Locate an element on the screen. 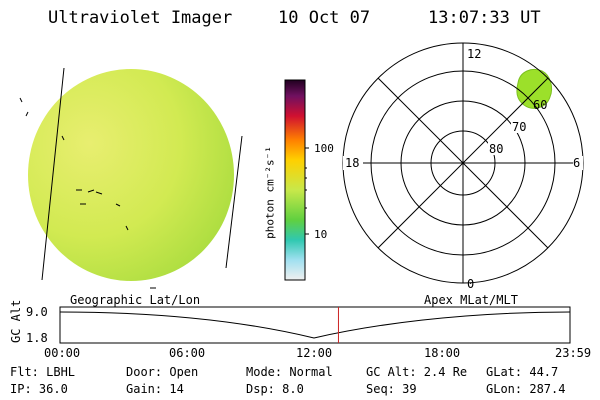 This screenshot has width=600, height=400. color-scale-bar is located at coordinates (296, 180).